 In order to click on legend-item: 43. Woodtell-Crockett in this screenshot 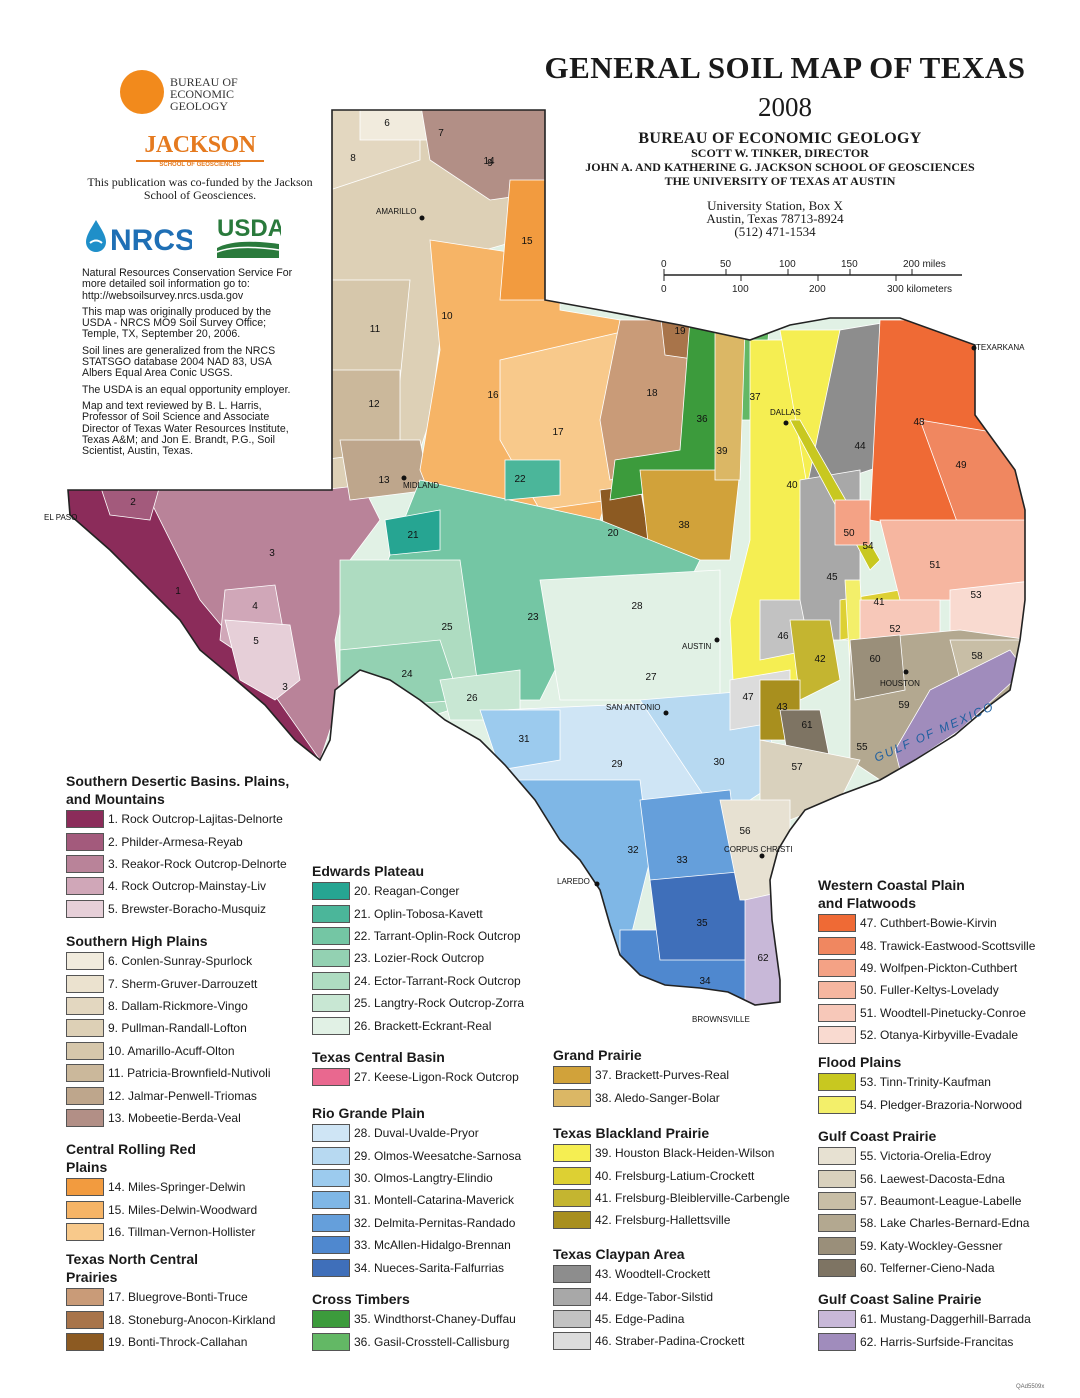, I will do `click(673, 1274)`.